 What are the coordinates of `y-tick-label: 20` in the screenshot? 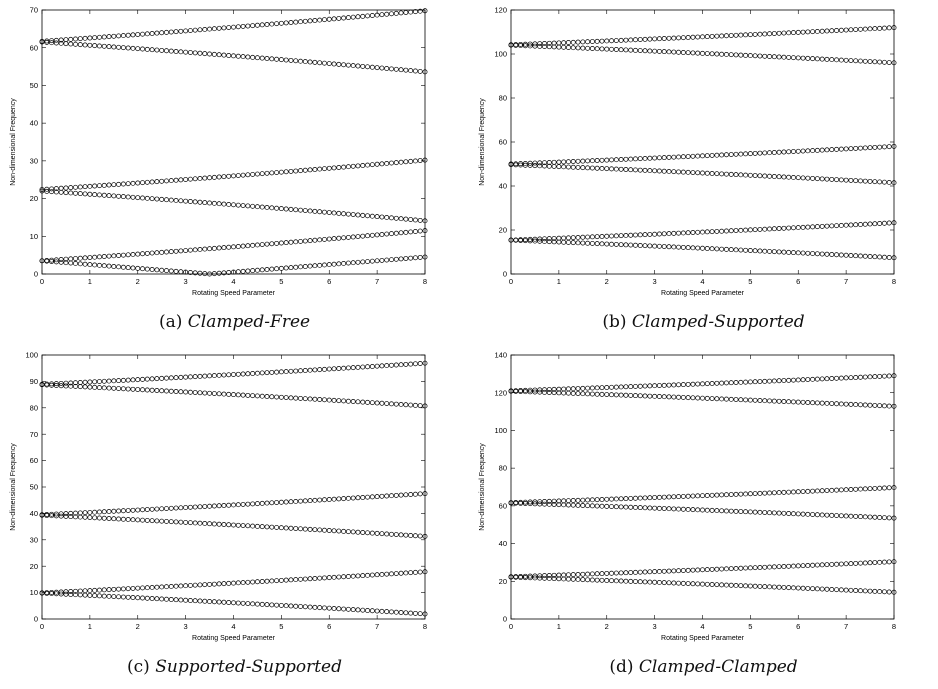 It's located at (34, 566).